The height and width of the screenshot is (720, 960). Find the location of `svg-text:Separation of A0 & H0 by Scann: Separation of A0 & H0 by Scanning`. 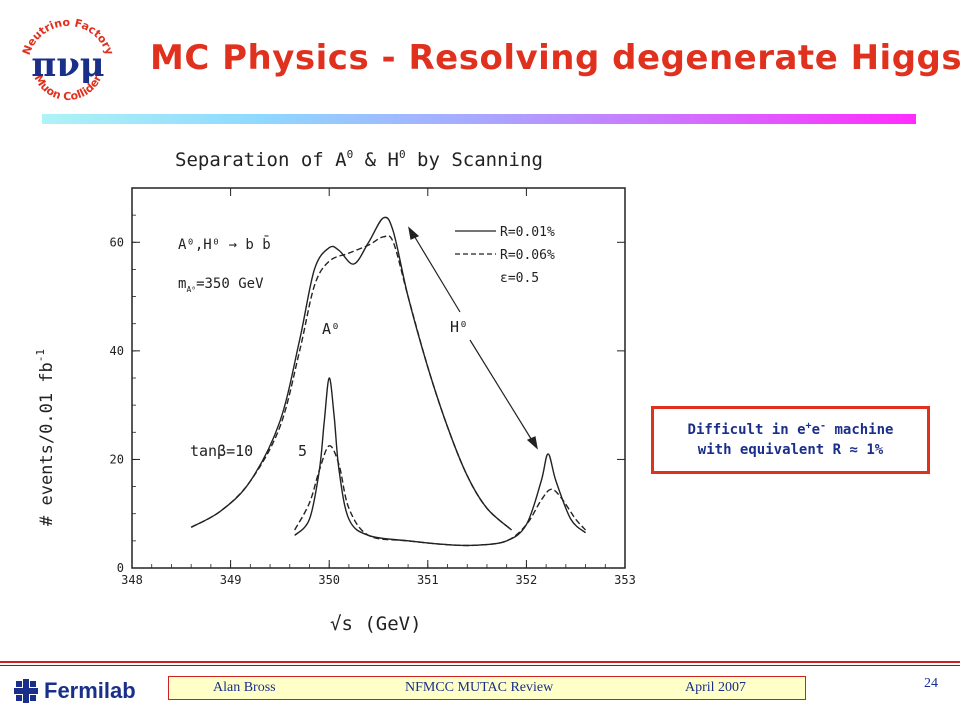

svg-text:Separation of A0 & H0 by Scann: Separation of A0 & H0 by Scanning is located at coordinates (359, 159).